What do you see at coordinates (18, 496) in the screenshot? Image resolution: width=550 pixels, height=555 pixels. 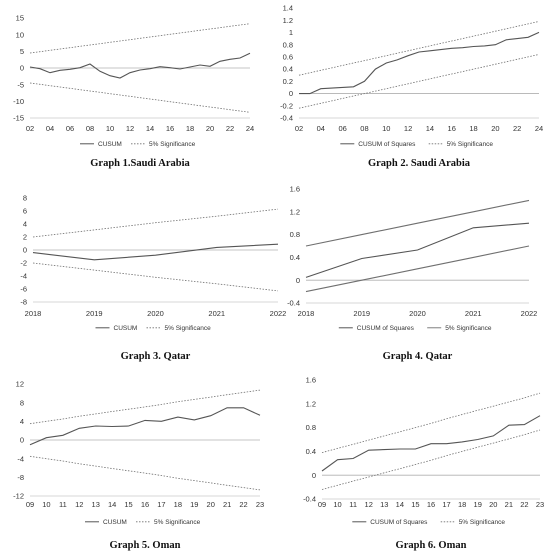 I see `y-tick-label: -12` at bounding box center [18, 496].